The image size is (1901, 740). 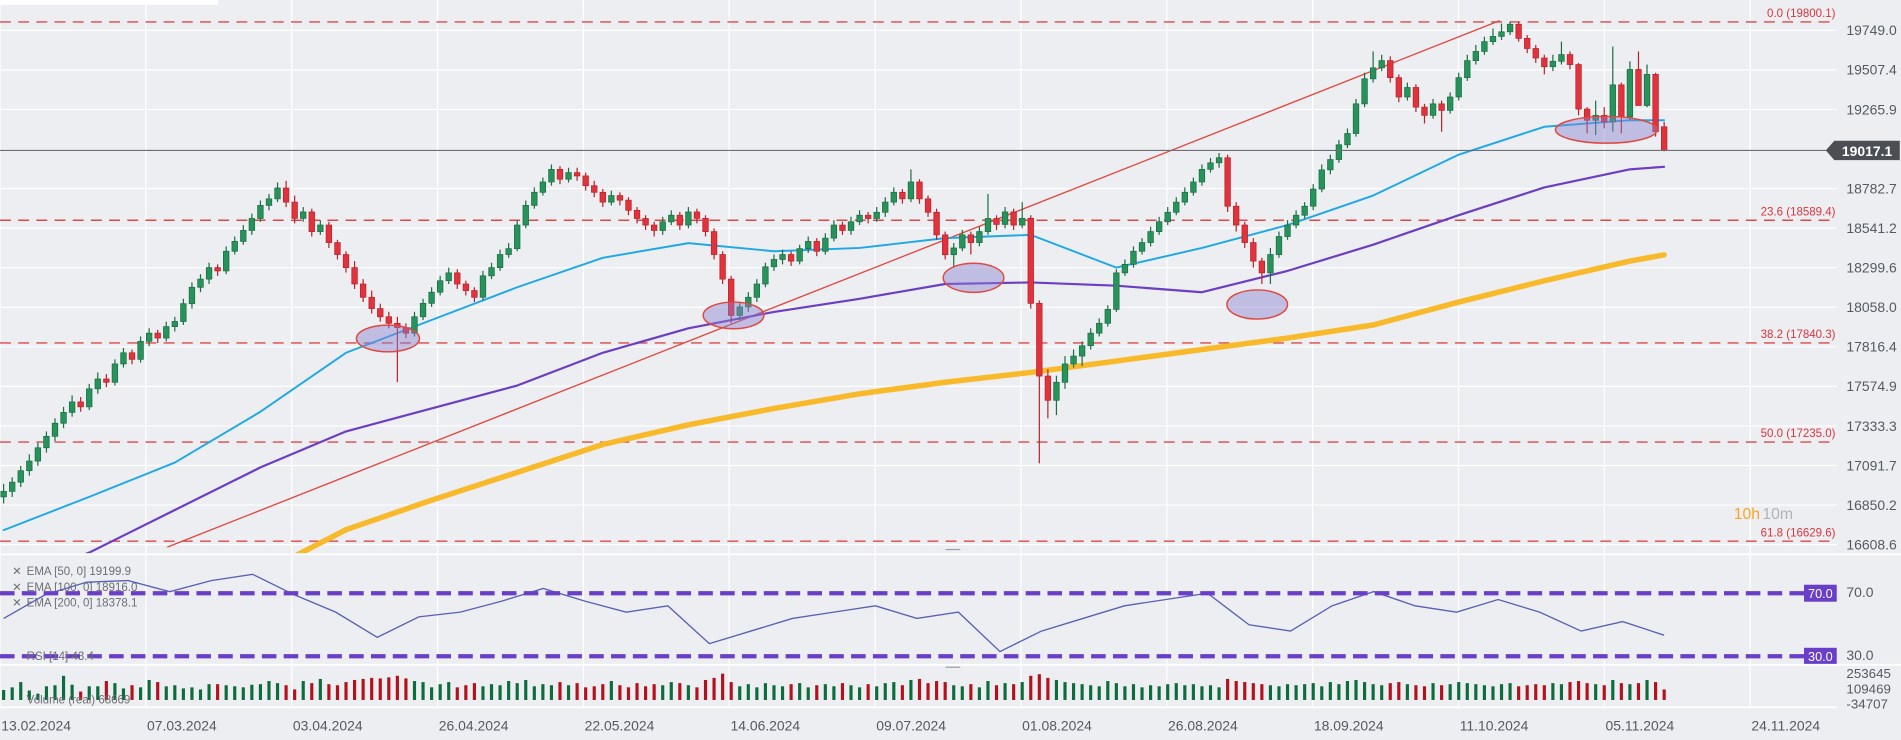 I want to click on legend-ema50-close-icon: ✕, so click(x=17, y=572).